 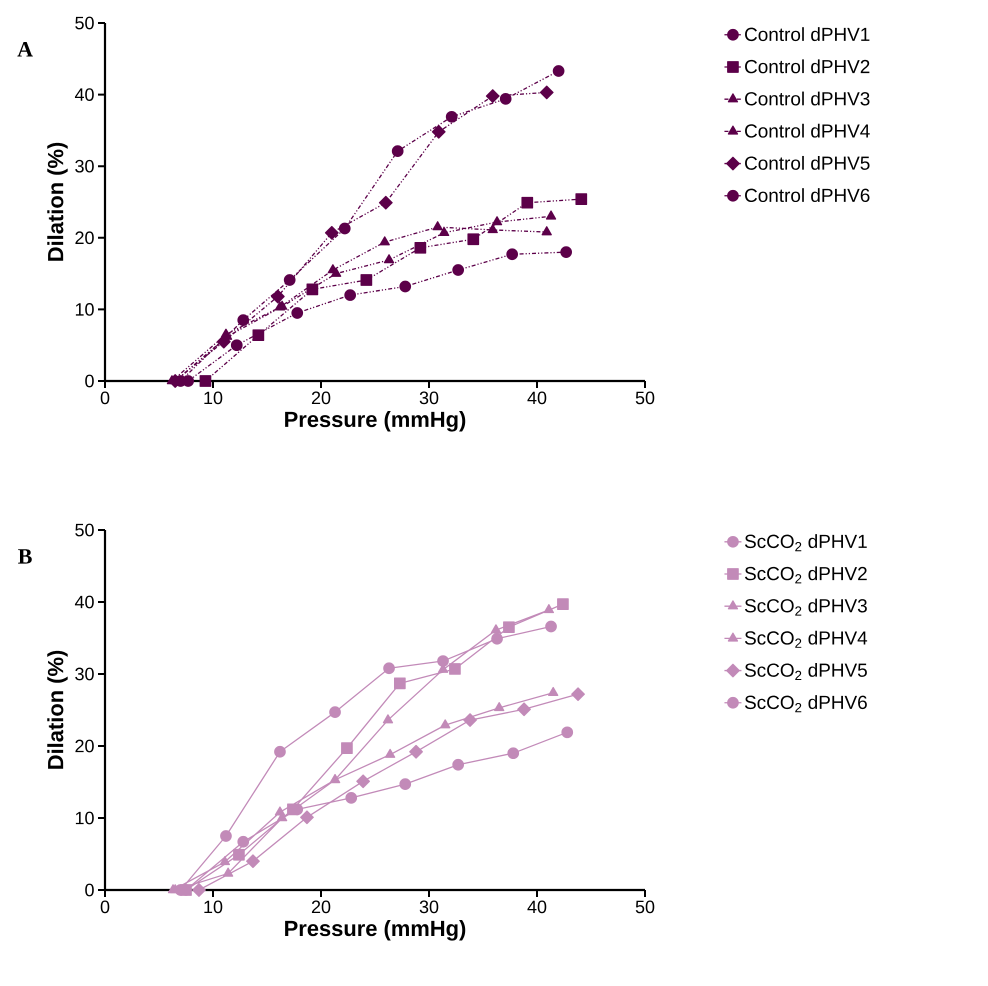 I want to click on text: A, so click(x=25, y=49).